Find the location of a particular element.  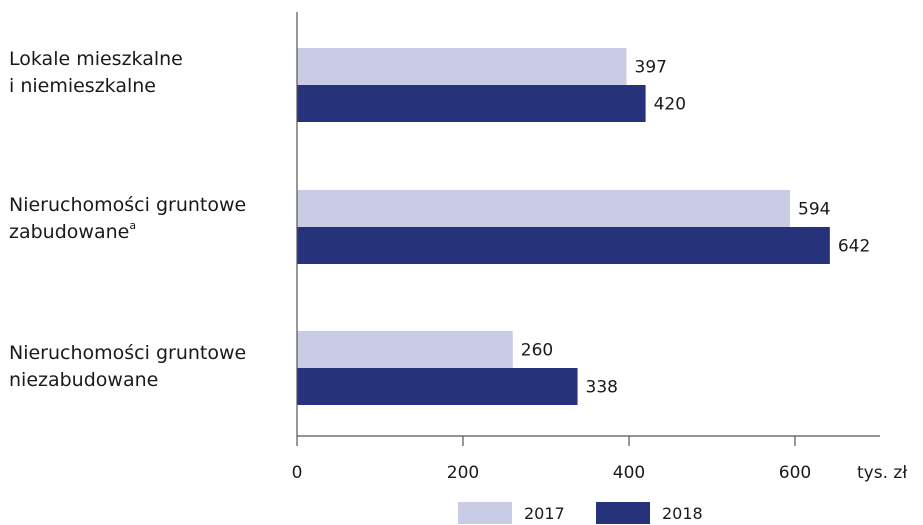

x-tick-label: 0 is located at coordinates (297, 473).